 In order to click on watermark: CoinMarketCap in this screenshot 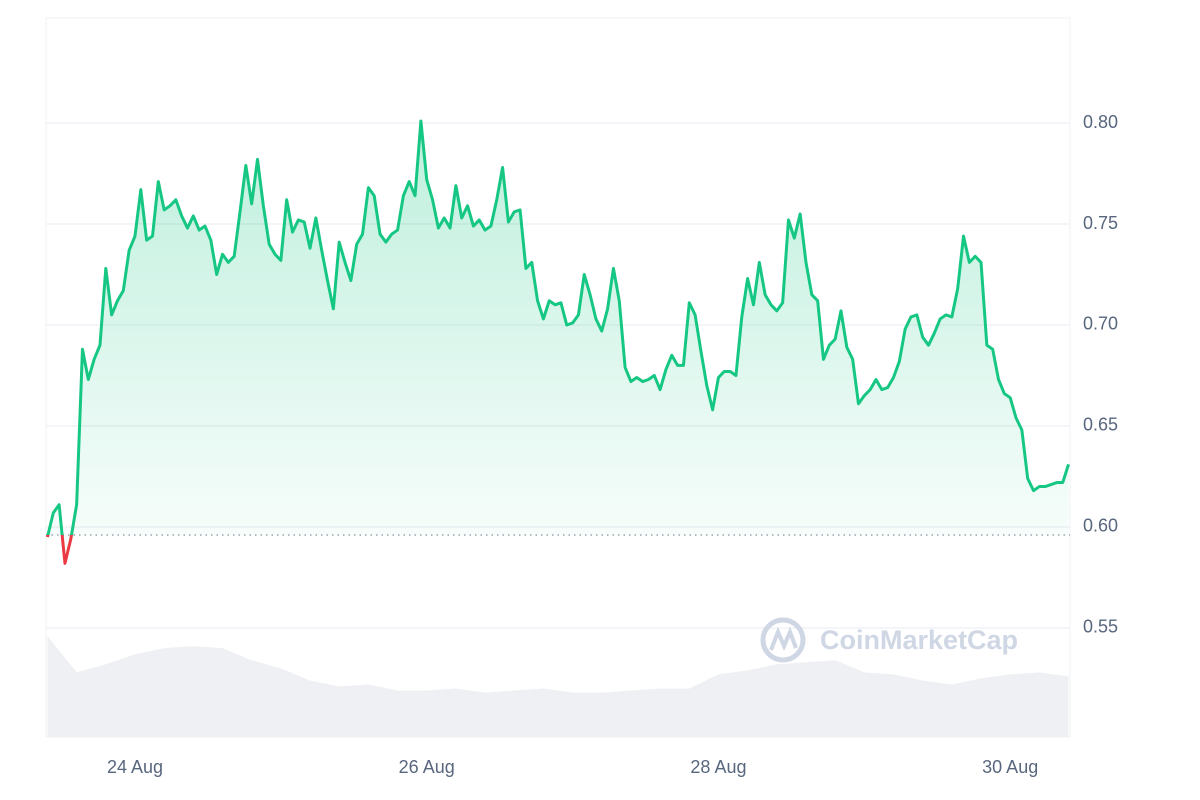, I will do `click(889, 640)`.